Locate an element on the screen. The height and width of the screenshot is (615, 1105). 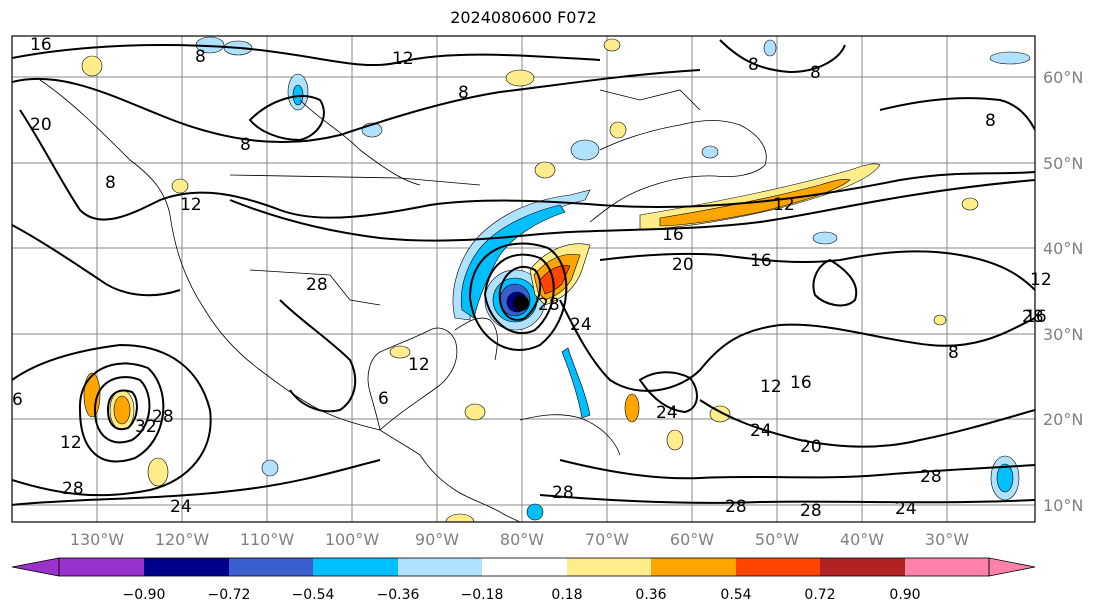
colorbar-tick-label: −0.36 is located at coordinates (398, 595).